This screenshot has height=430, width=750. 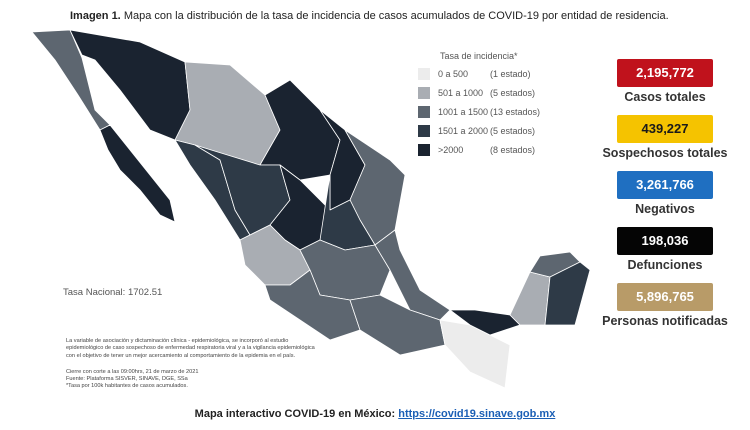 I want to click on footer-link: https://covid19.sinave.gob.mx, so click(x=477, y=414).